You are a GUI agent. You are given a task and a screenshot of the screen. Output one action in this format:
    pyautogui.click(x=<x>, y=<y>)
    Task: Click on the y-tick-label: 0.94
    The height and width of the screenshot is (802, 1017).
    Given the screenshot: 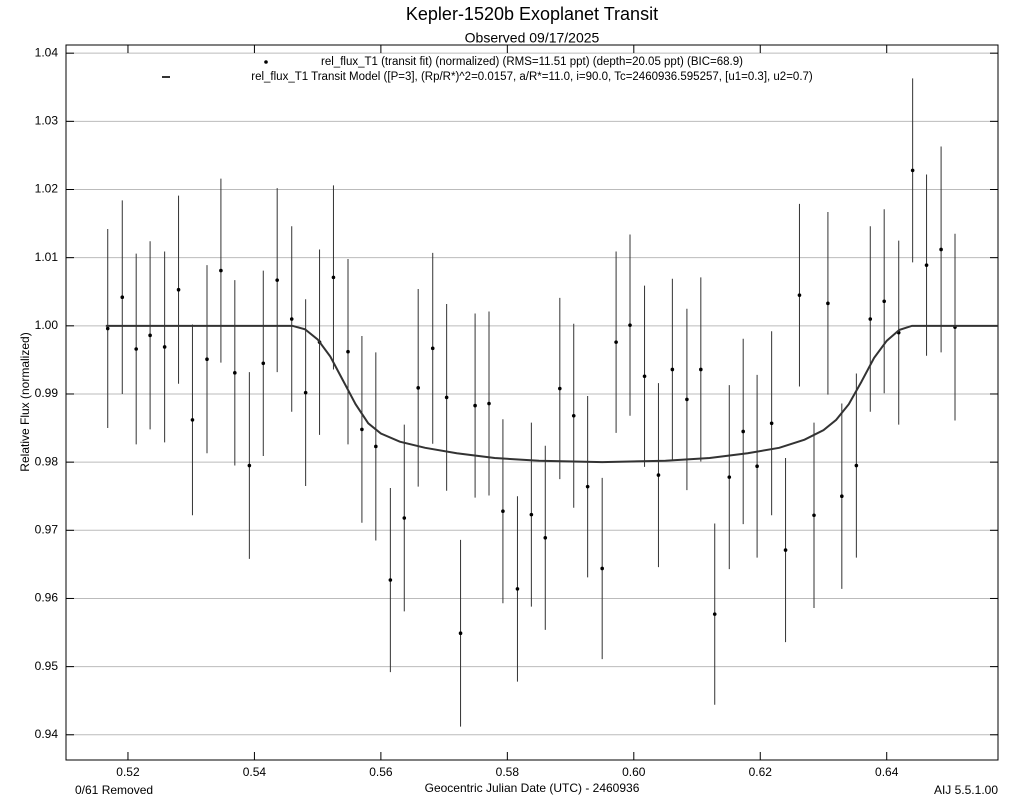 What is the action you would take?
    pyautogui.click(x=47, y=734)
    